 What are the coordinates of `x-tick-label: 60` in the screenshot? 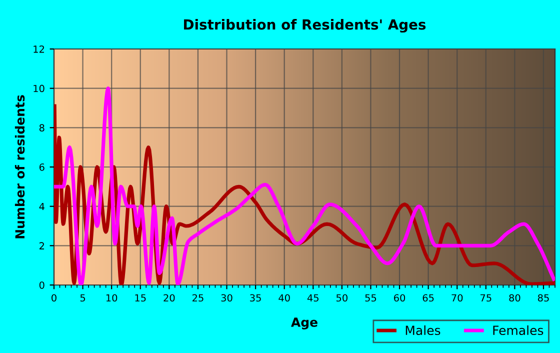 It's located at (400, 298).